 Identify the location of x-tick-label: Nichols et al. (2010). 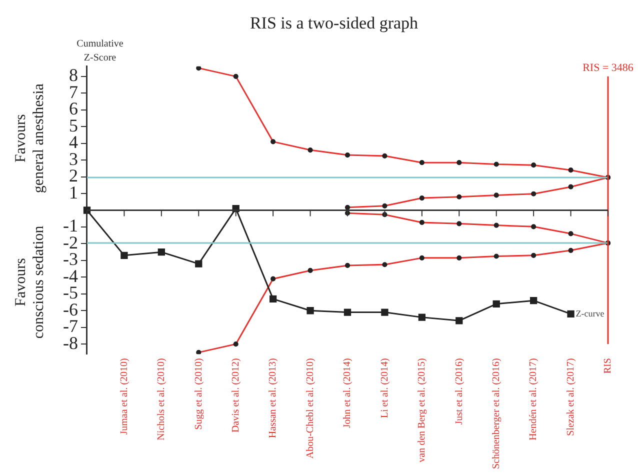
(162, 399).